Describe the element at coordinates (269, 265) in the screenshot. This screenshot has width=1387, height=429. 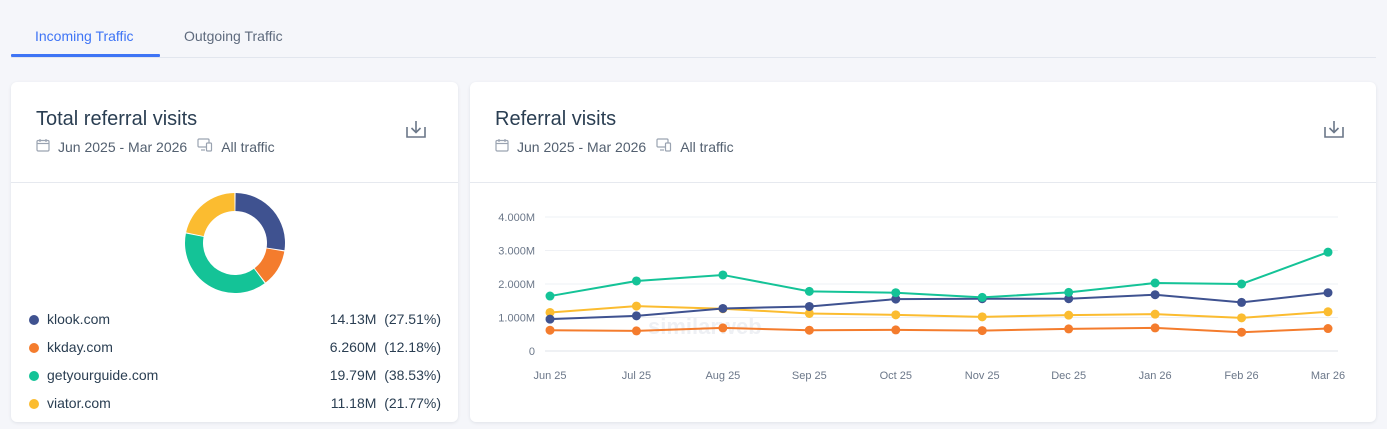
I see `donut-slice-kkday` at that location.